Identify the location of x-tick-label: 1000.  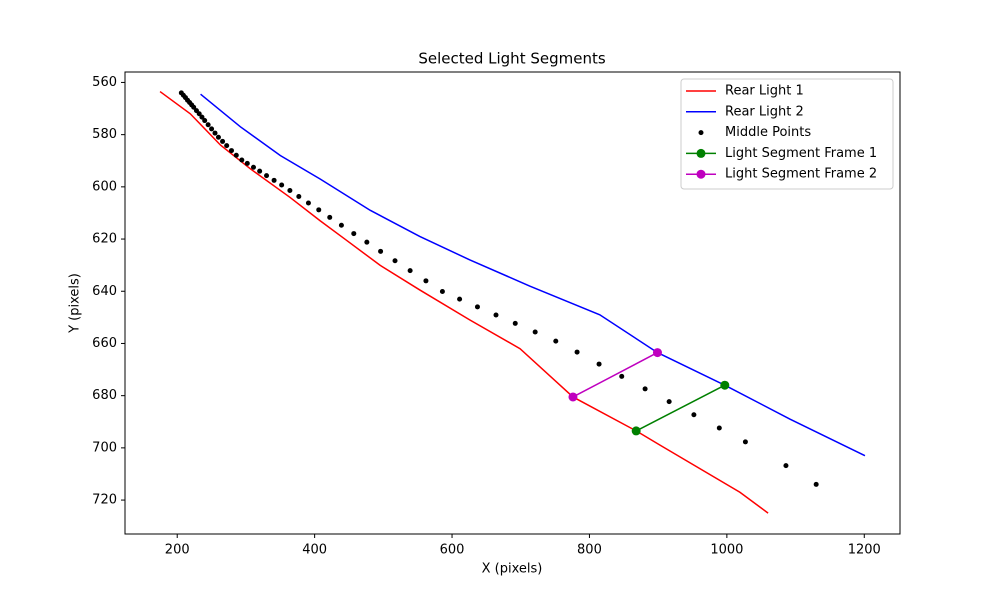
(726, 550).